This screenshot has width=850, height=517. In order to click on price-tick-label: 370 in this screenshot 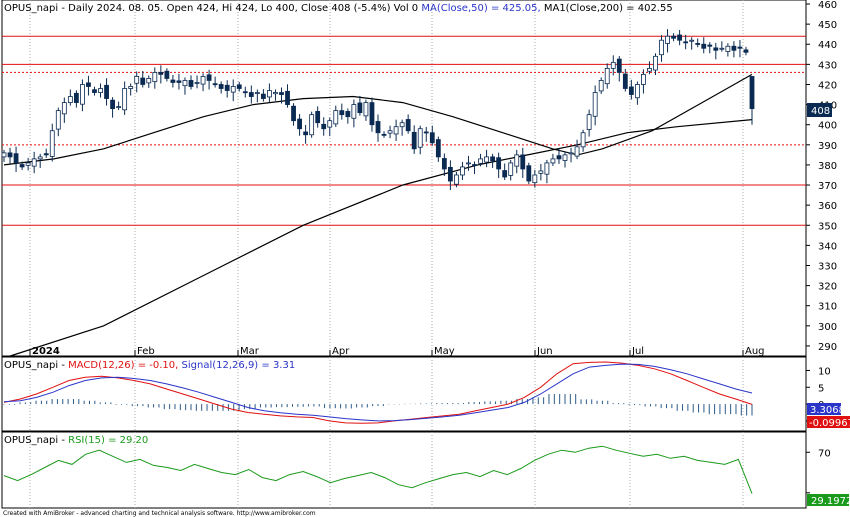, I will do `click(827, 186)`.